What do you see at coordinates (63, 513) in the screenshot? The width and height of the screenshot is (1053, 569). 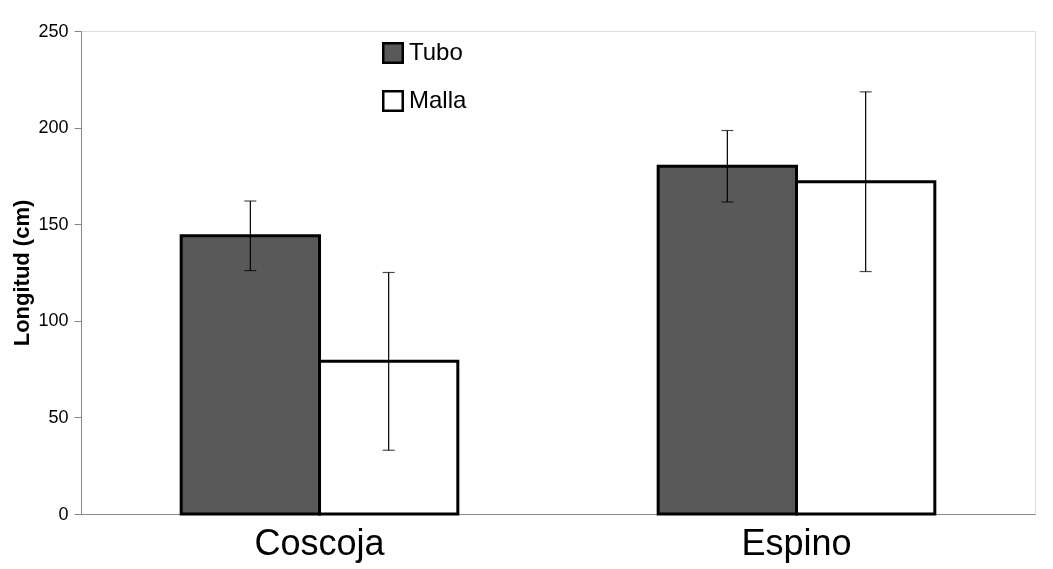 I see `y-tick-label: 0` at bounding box center [63, 513].